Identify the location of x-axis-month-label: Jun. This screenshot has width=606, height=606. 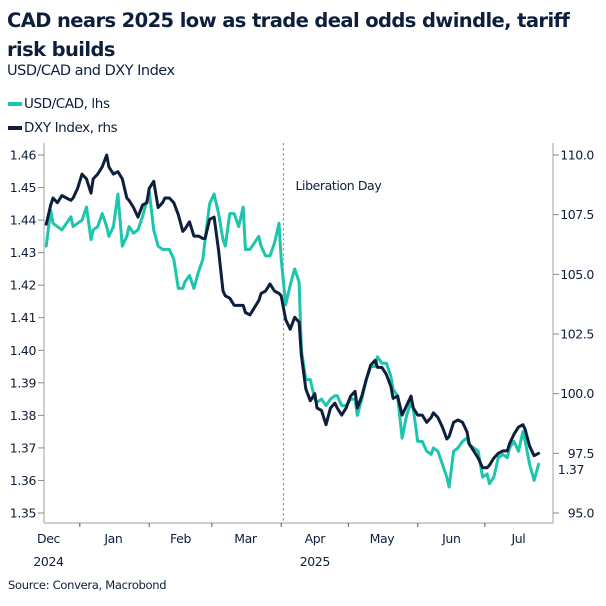
(450, 538).